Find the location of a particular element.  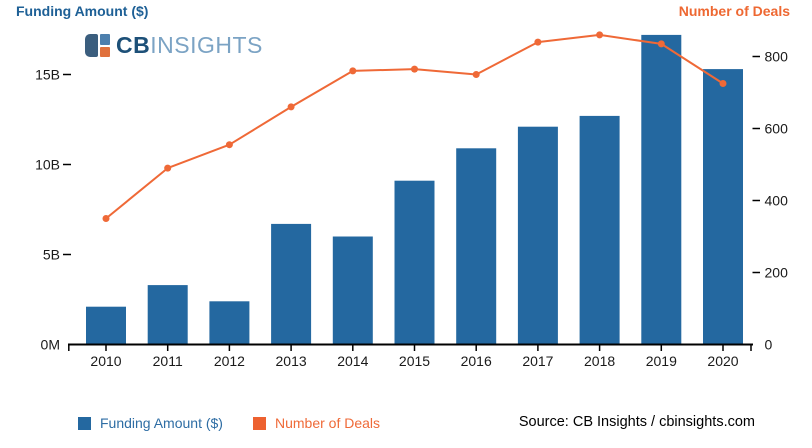

deals-point-2013 is located at coordinates (291, 107).